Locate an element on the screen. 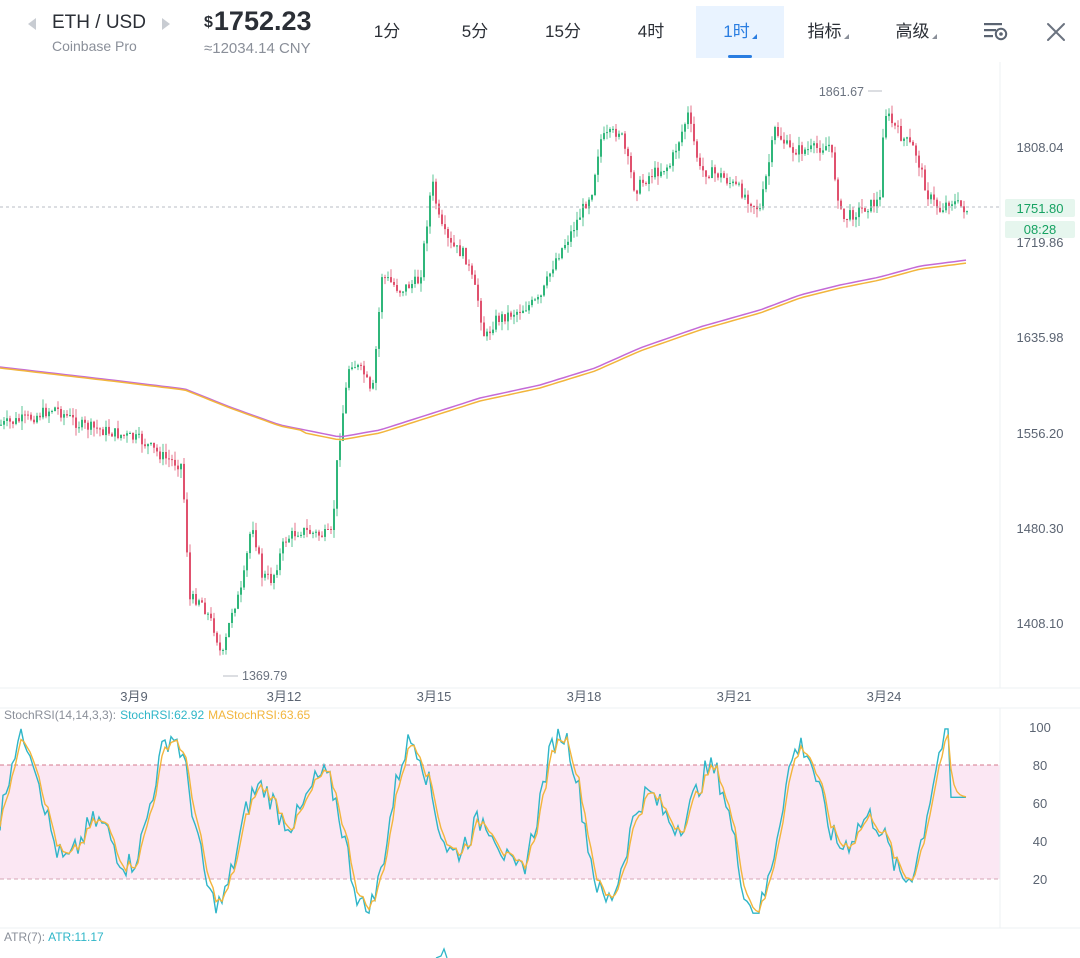  last-price-tag-text: 1751.80 is located at coordinates (1040, 208).